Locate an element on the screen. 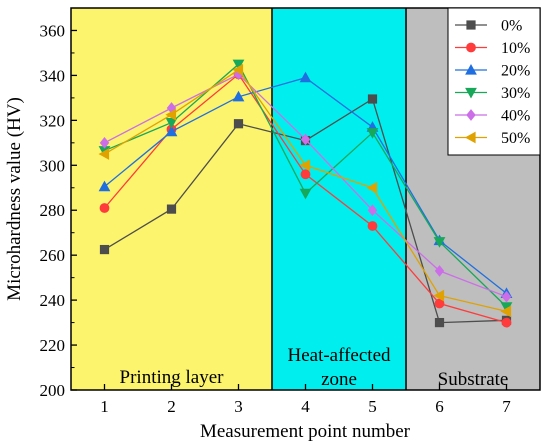  y-tick-label: 200 is located at coordinates (53, 390).